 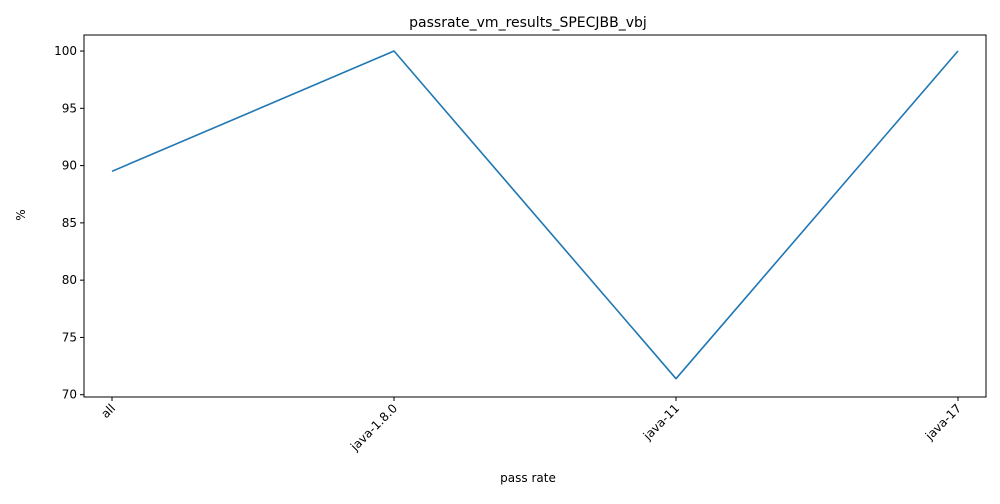 What do you see at coordinates (65, 51) in the screenshot?
I see `y-tick-label: 100` at bounding box center [65, 51].